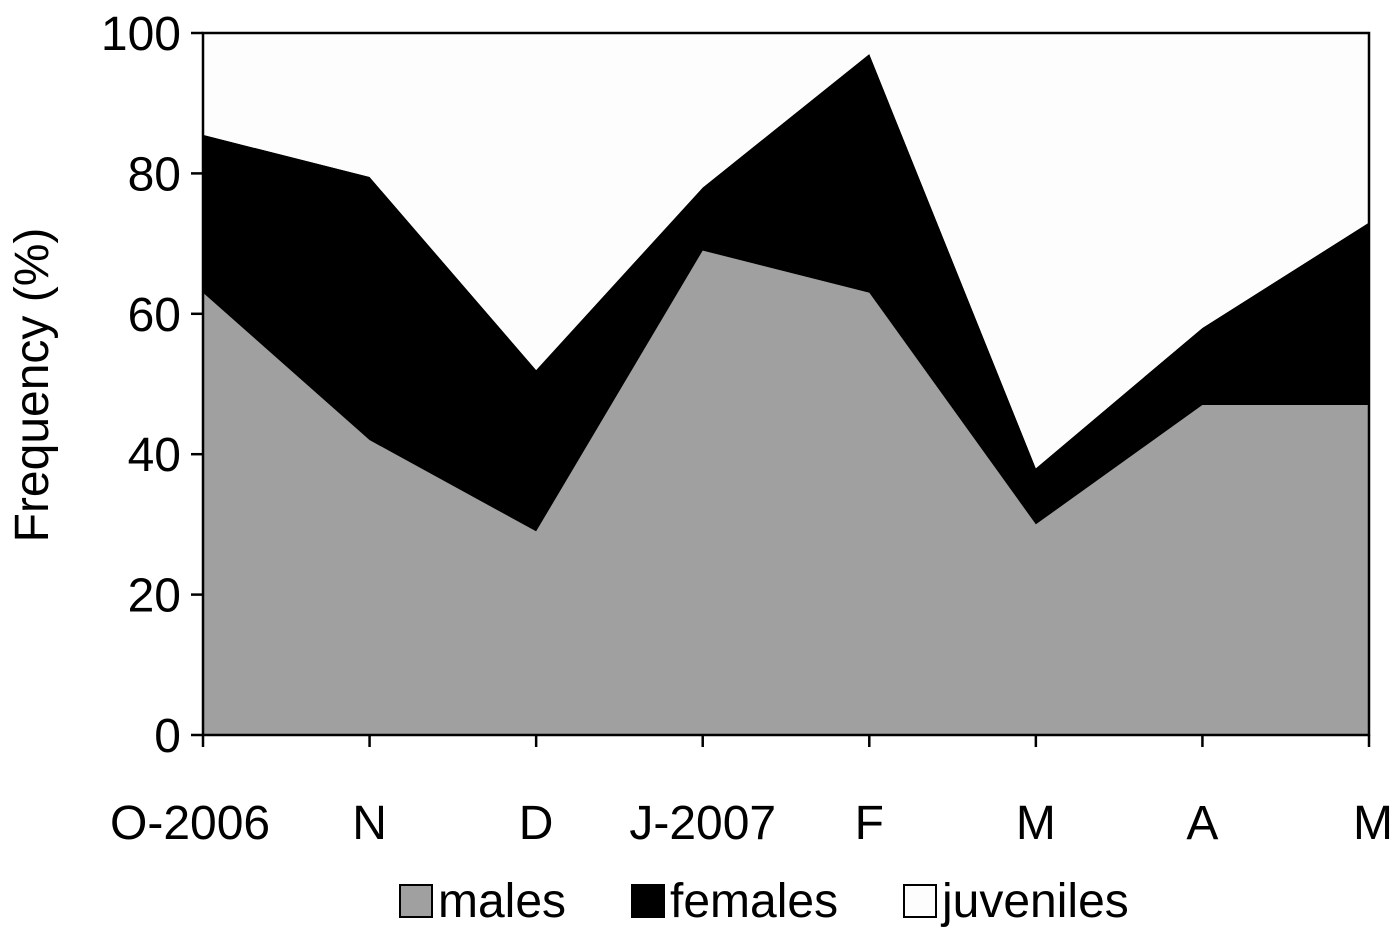 This screenshot has width=1400, height=939. What do you see at coordinates (751, 792) in the screenshot?
I see `x-axis: O-2006 N D J-2007 F M A M` at bounding box center [751, 792].